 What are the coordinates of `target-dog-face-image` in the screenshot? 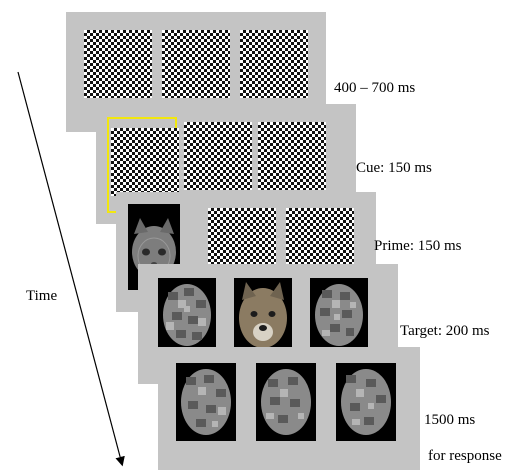 It's located at (263, 315).